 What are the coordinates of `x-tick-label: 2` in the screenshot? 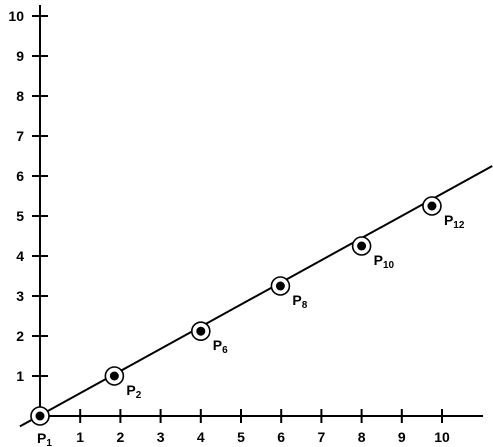 It's located at (121, 437).